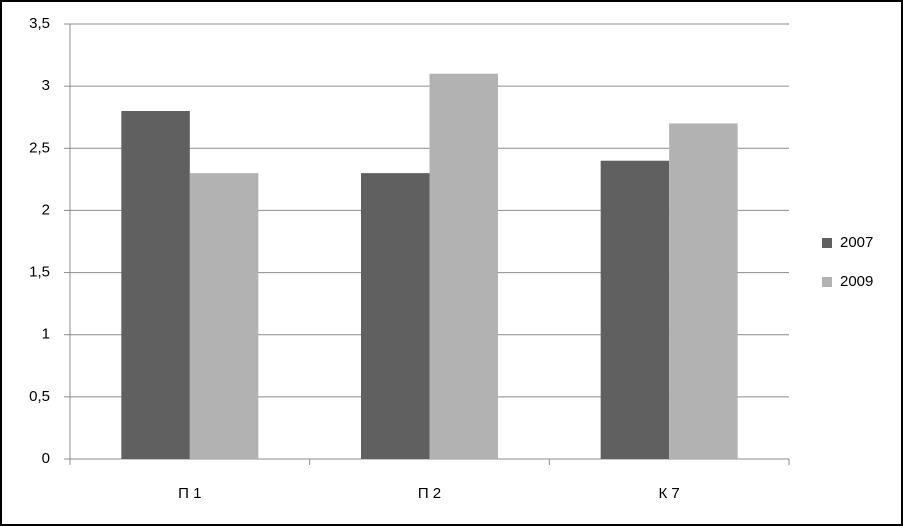 This screenshot has height=526, width=903. What do you see at coordinates (189, 493) in the screenshot?
I see `x-tick-label: П 1` at bounding box center [189, 493].